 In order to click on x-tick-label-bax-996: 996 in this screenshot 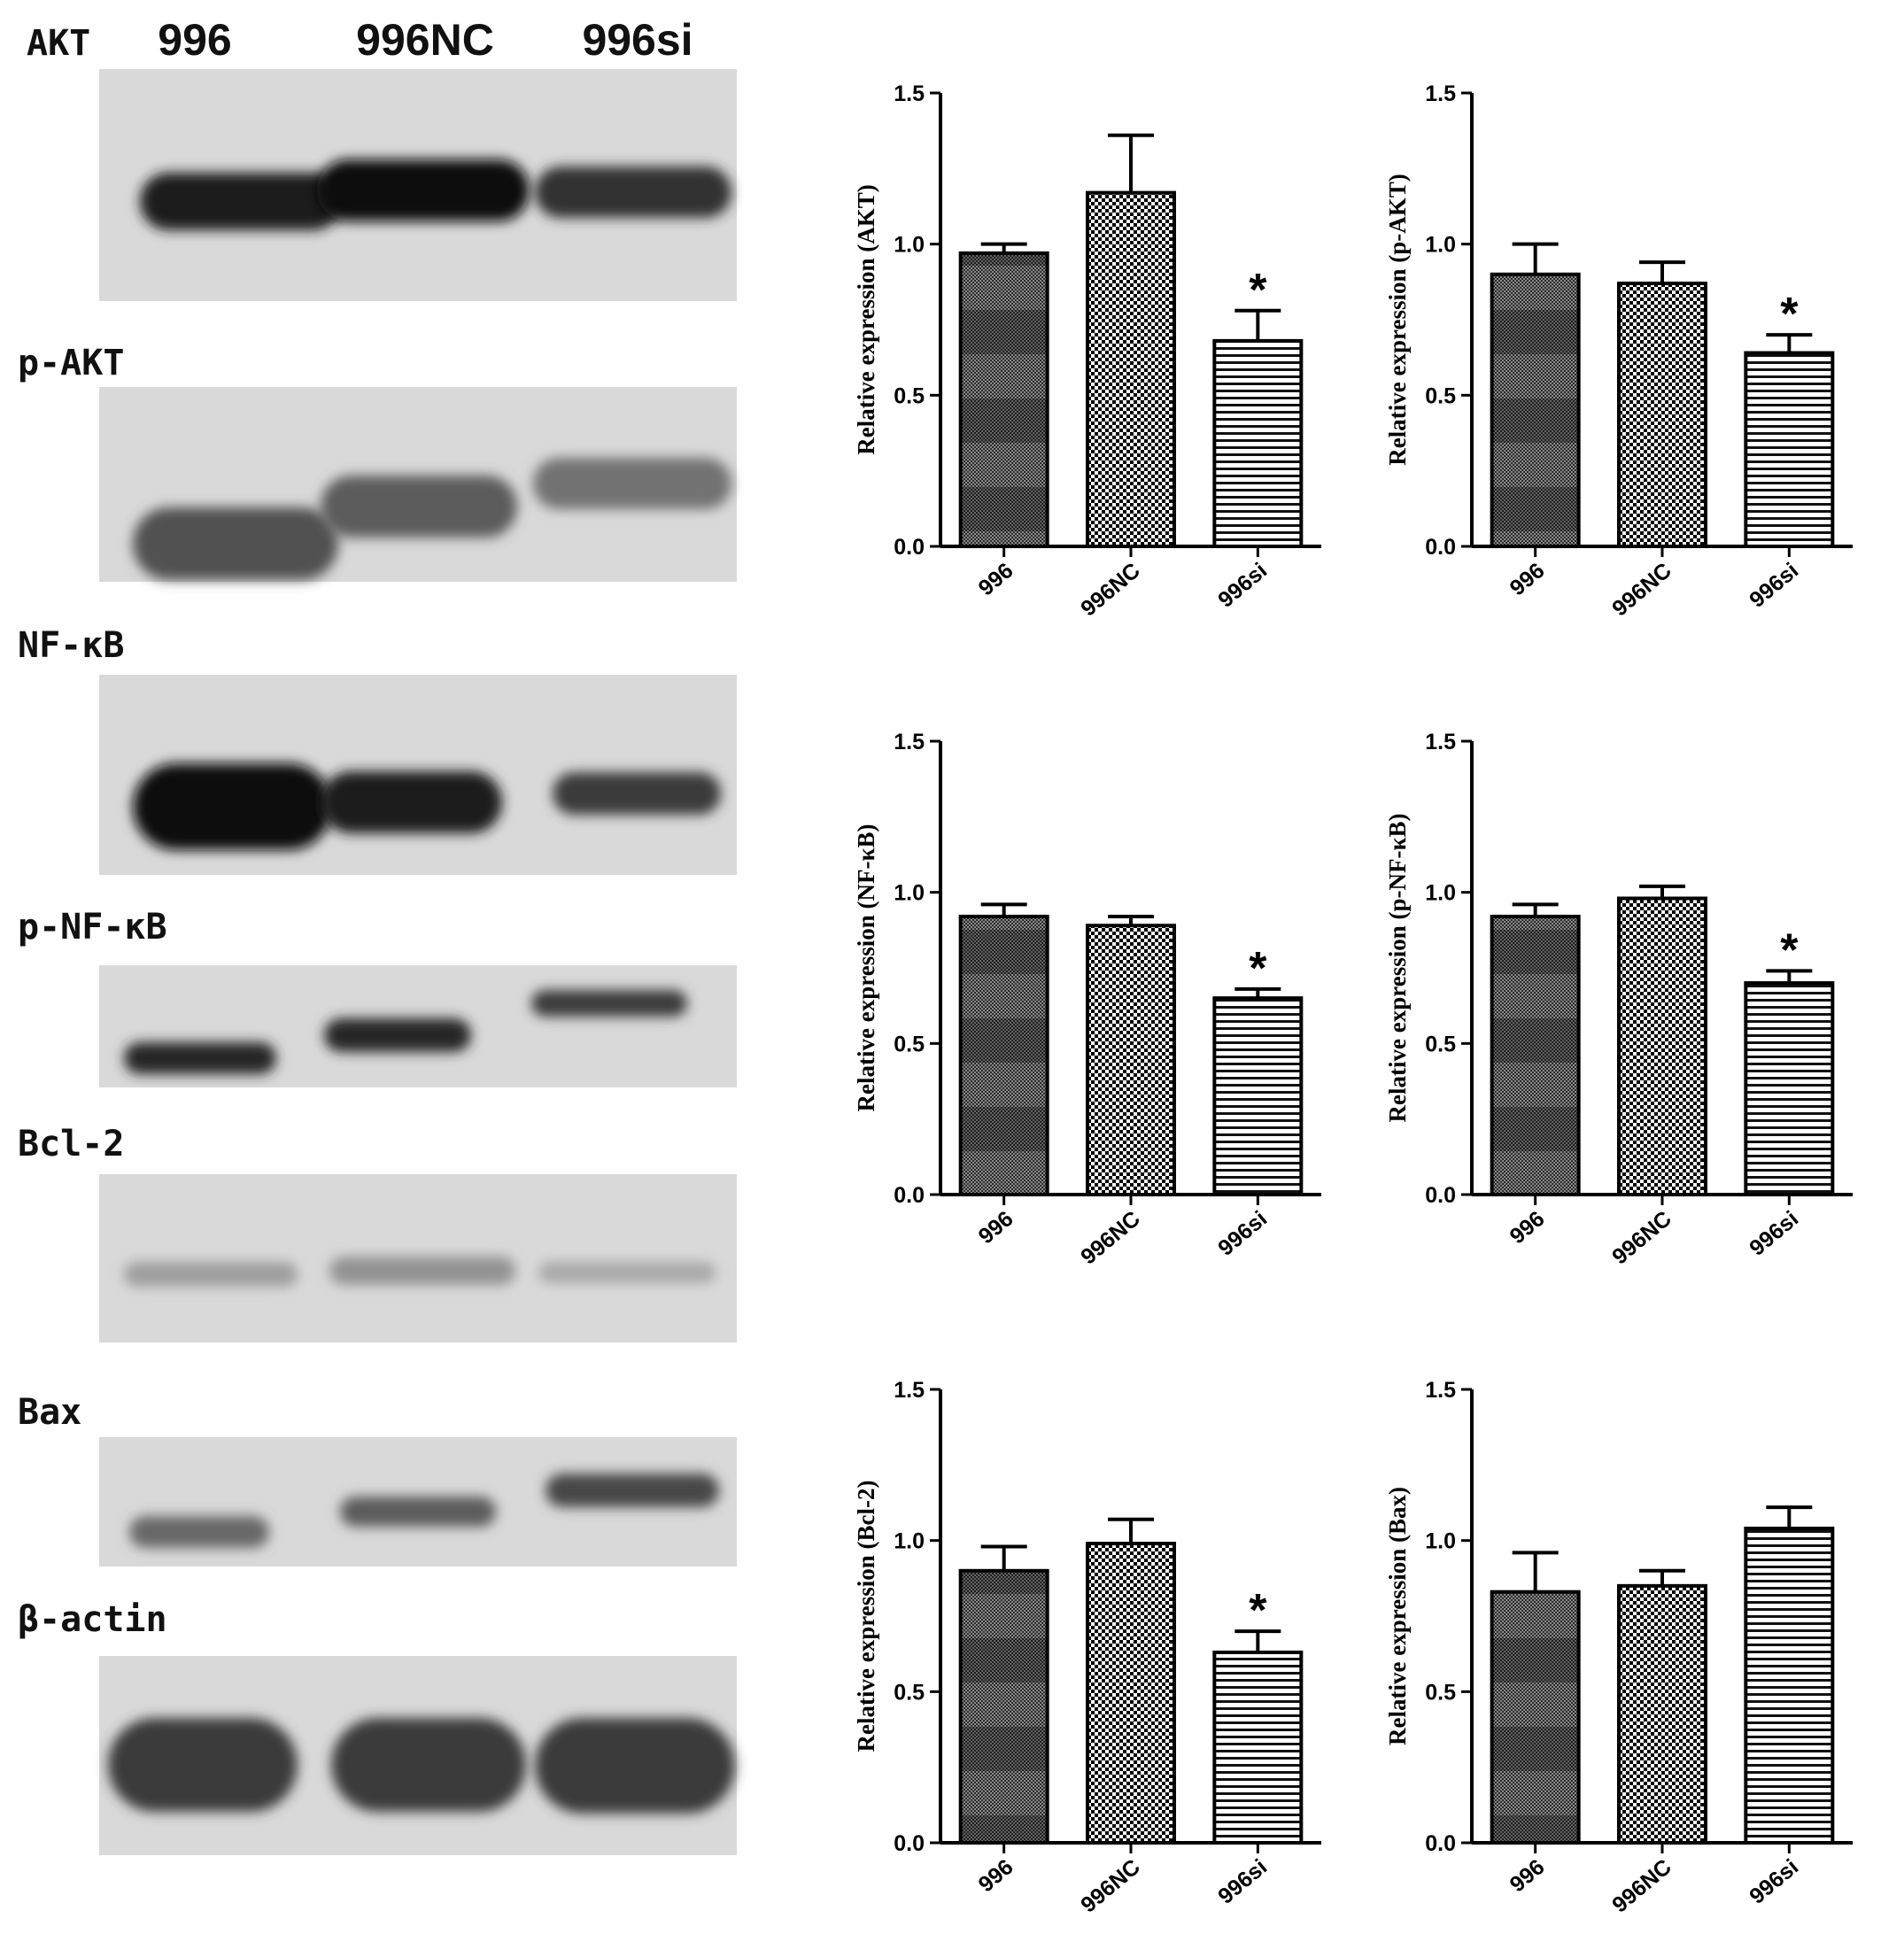, I will do `click(1527, 1875)`.